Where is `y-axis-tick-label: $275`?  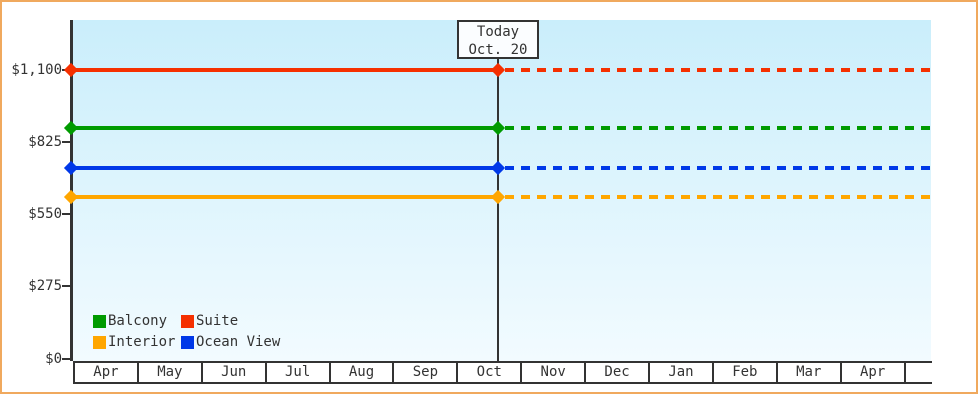 y-axis-tick-label: $275 is located at coordinates (45, 286).